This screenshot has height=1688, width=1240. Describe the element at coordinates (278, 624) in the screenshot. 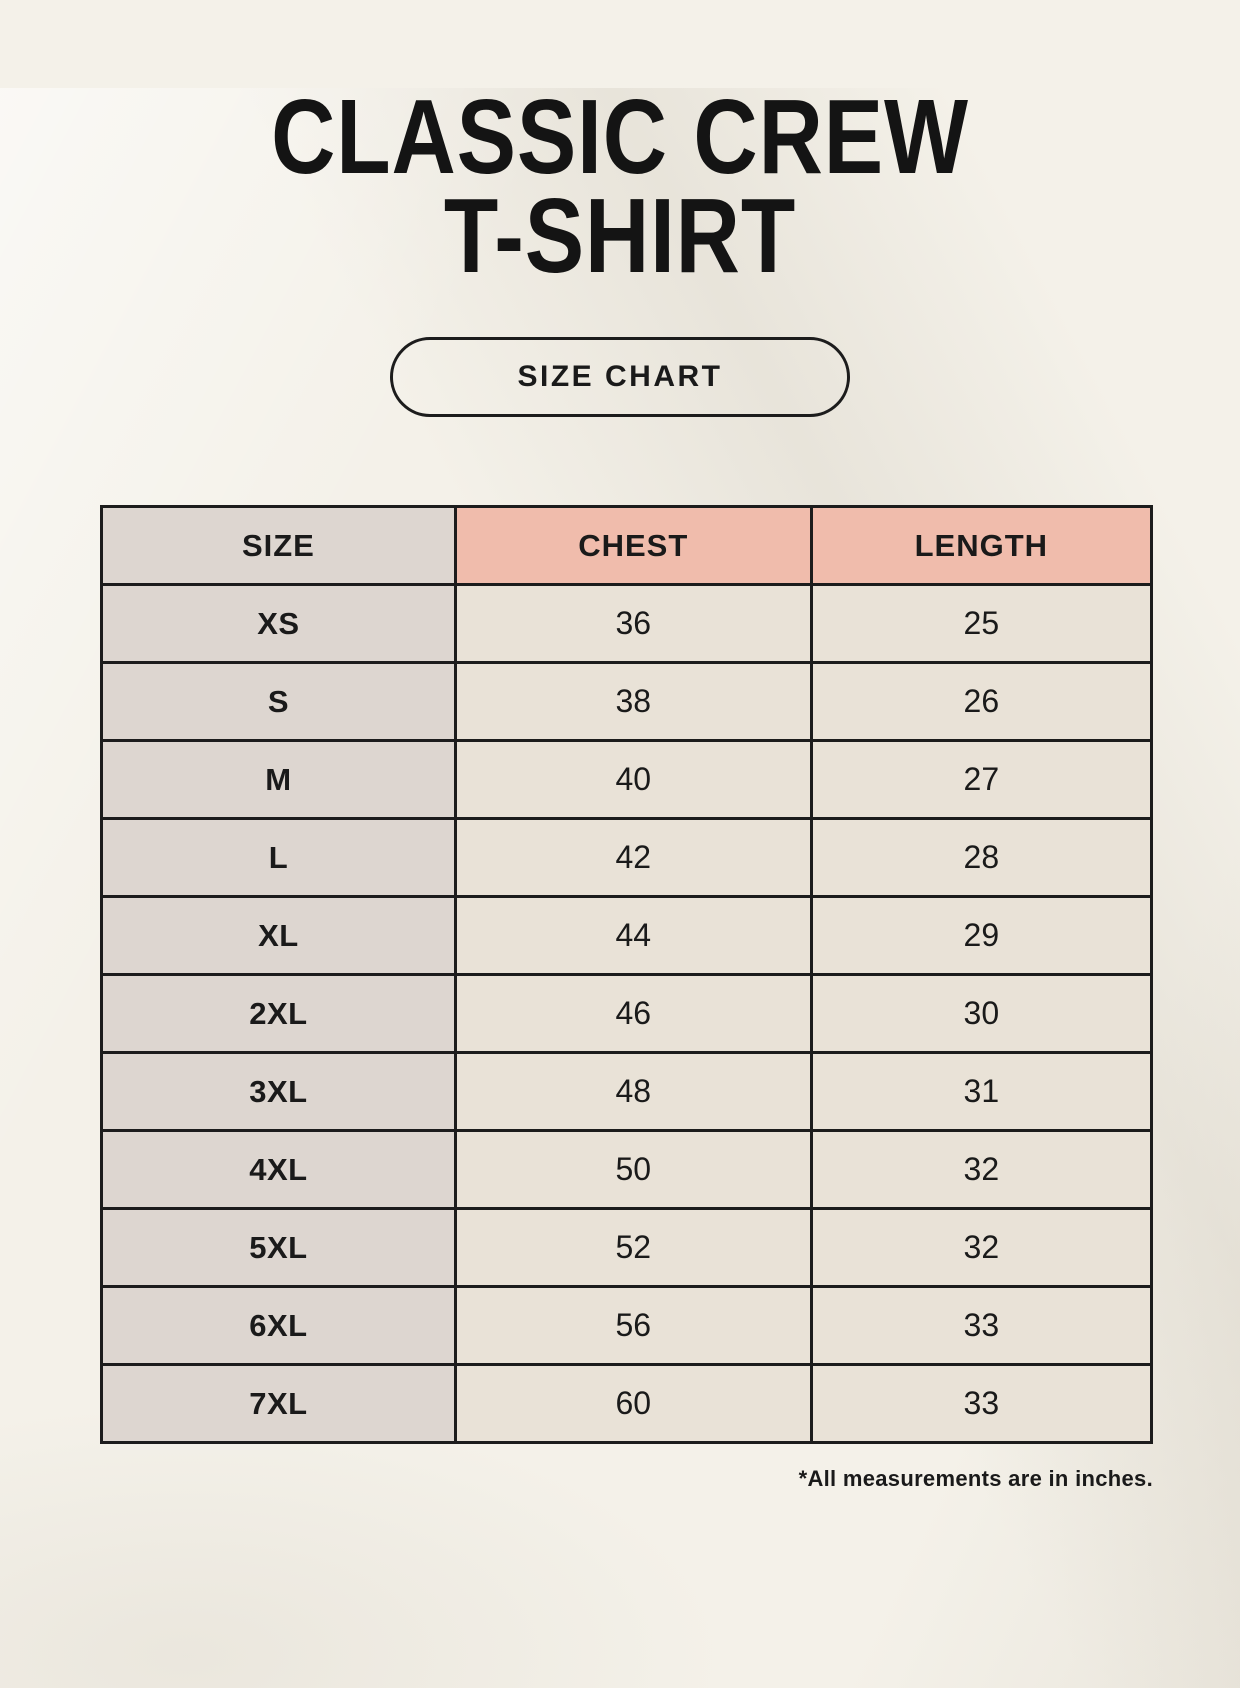

I see `size-label-cell: XS` at that location.